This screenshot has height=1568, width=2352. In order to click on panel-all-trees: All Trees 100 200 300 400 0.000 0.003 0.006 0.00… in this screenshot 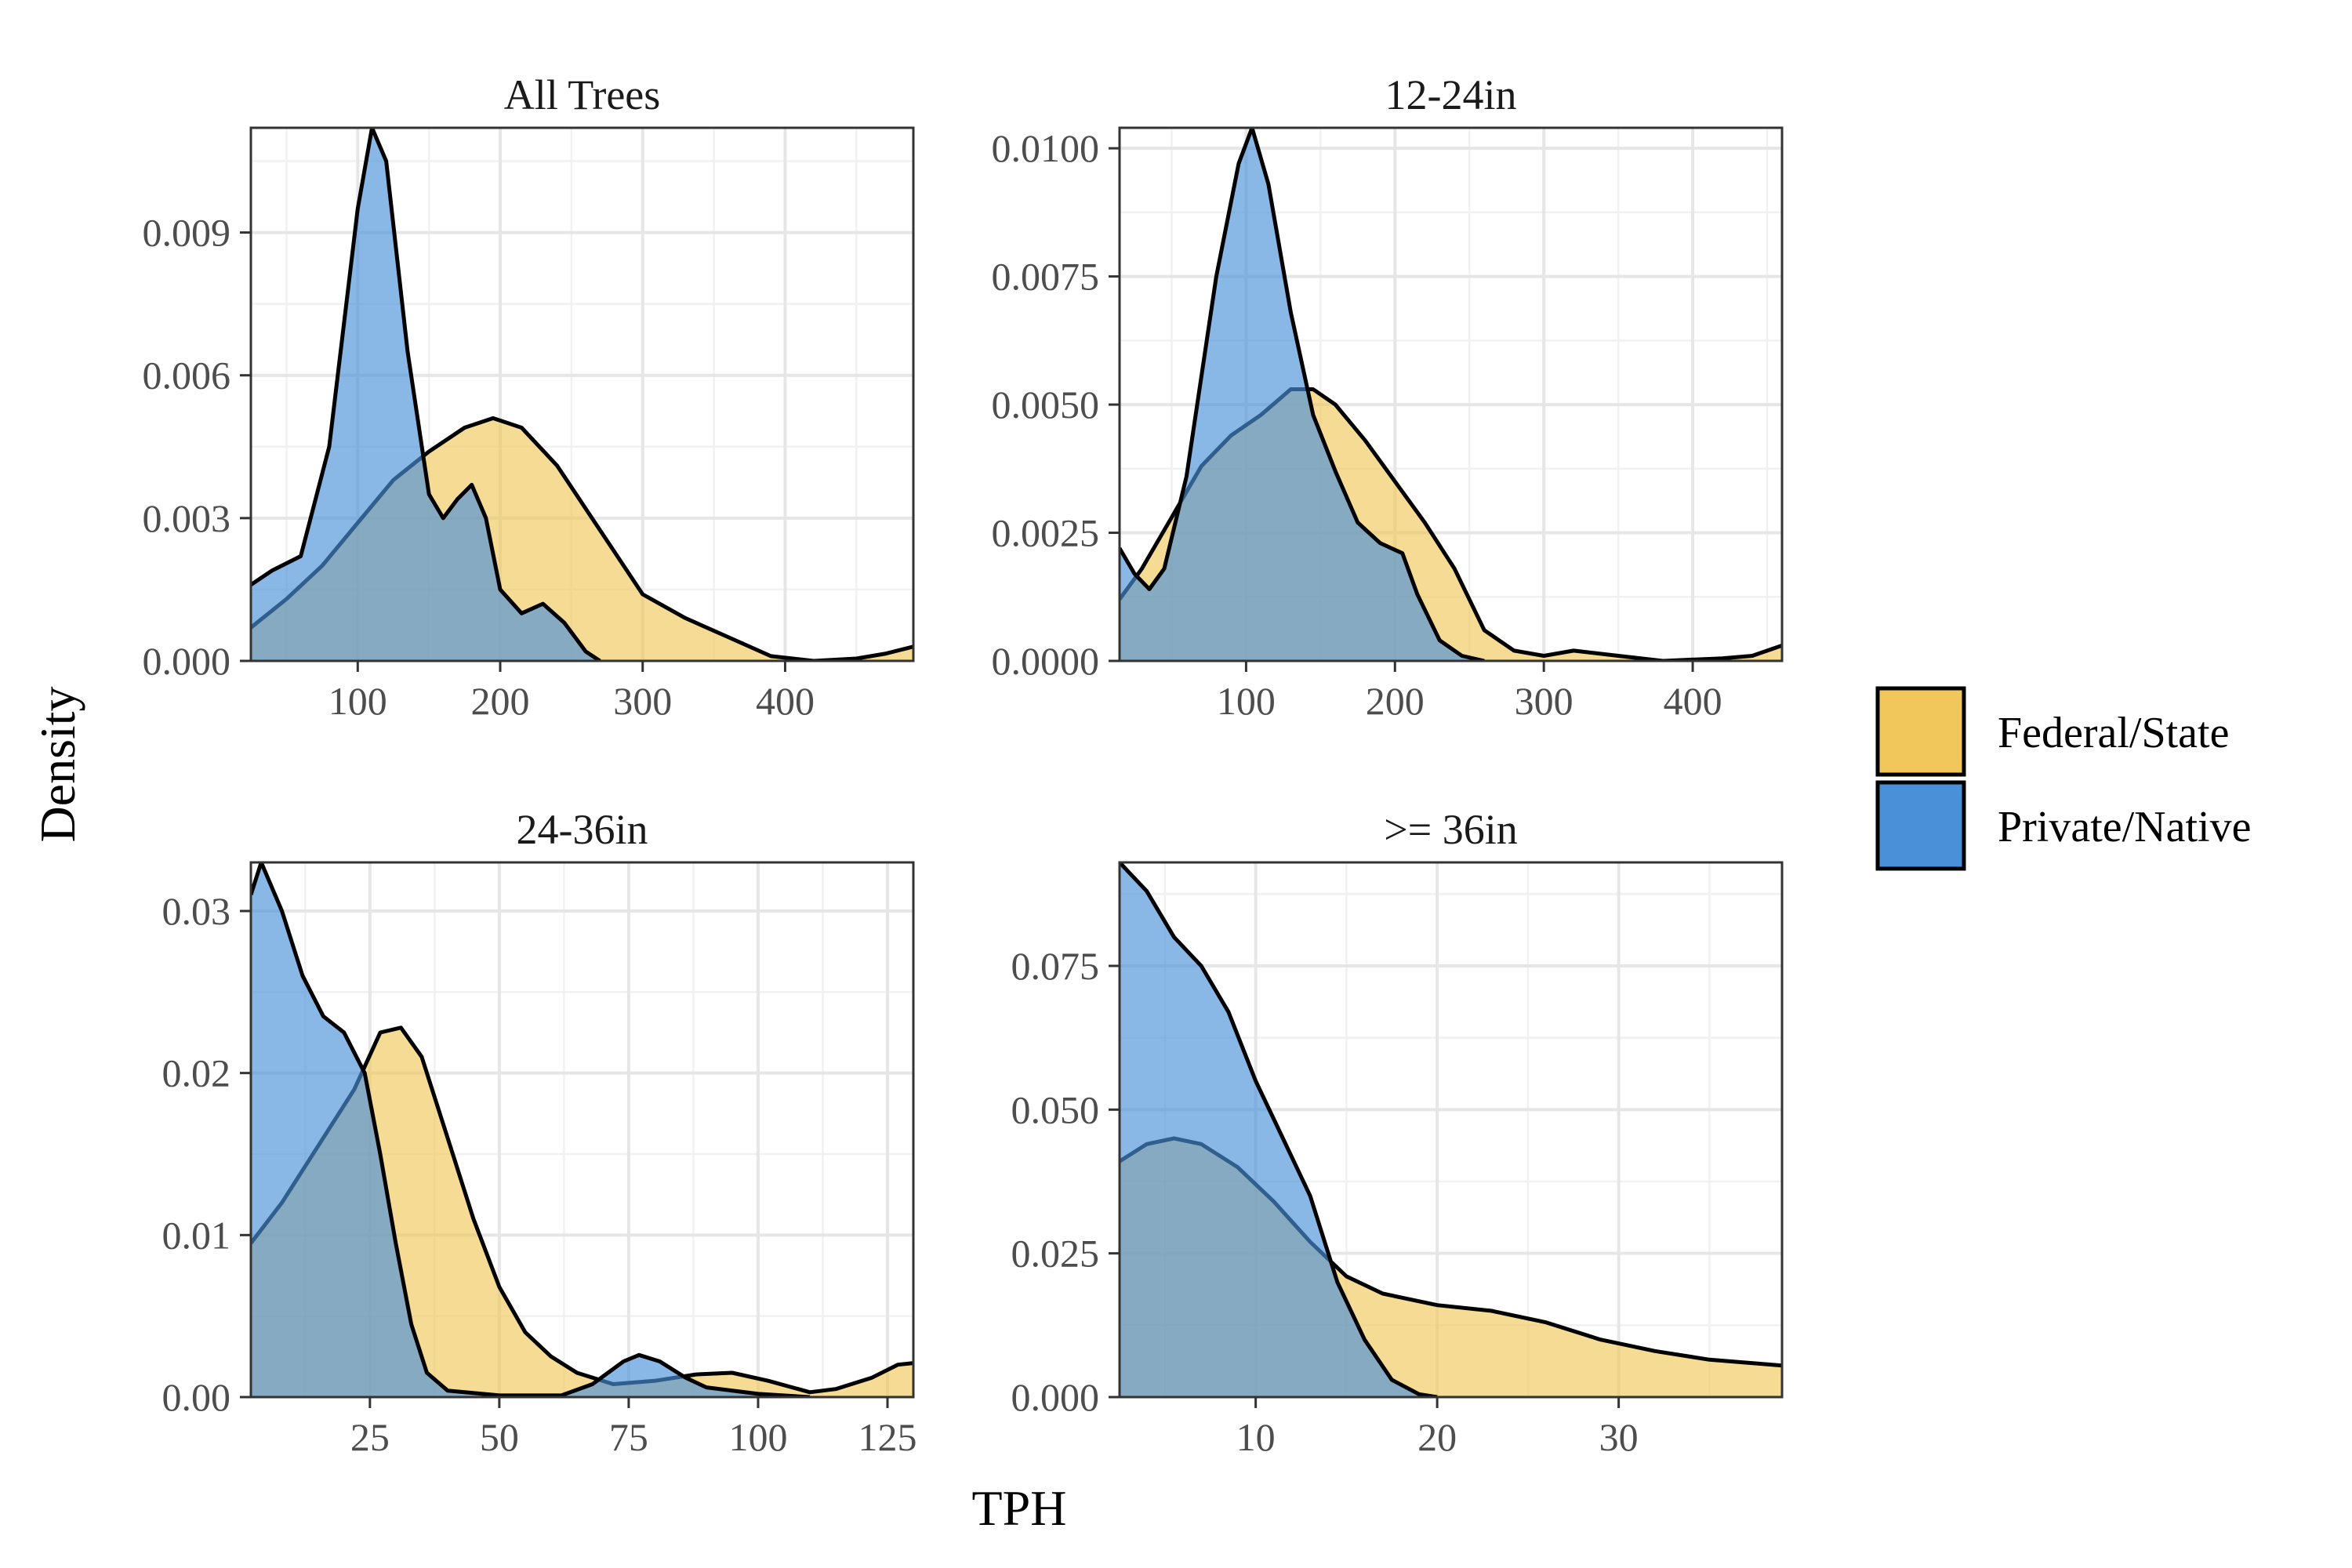, I will do `click(529, 397)`.